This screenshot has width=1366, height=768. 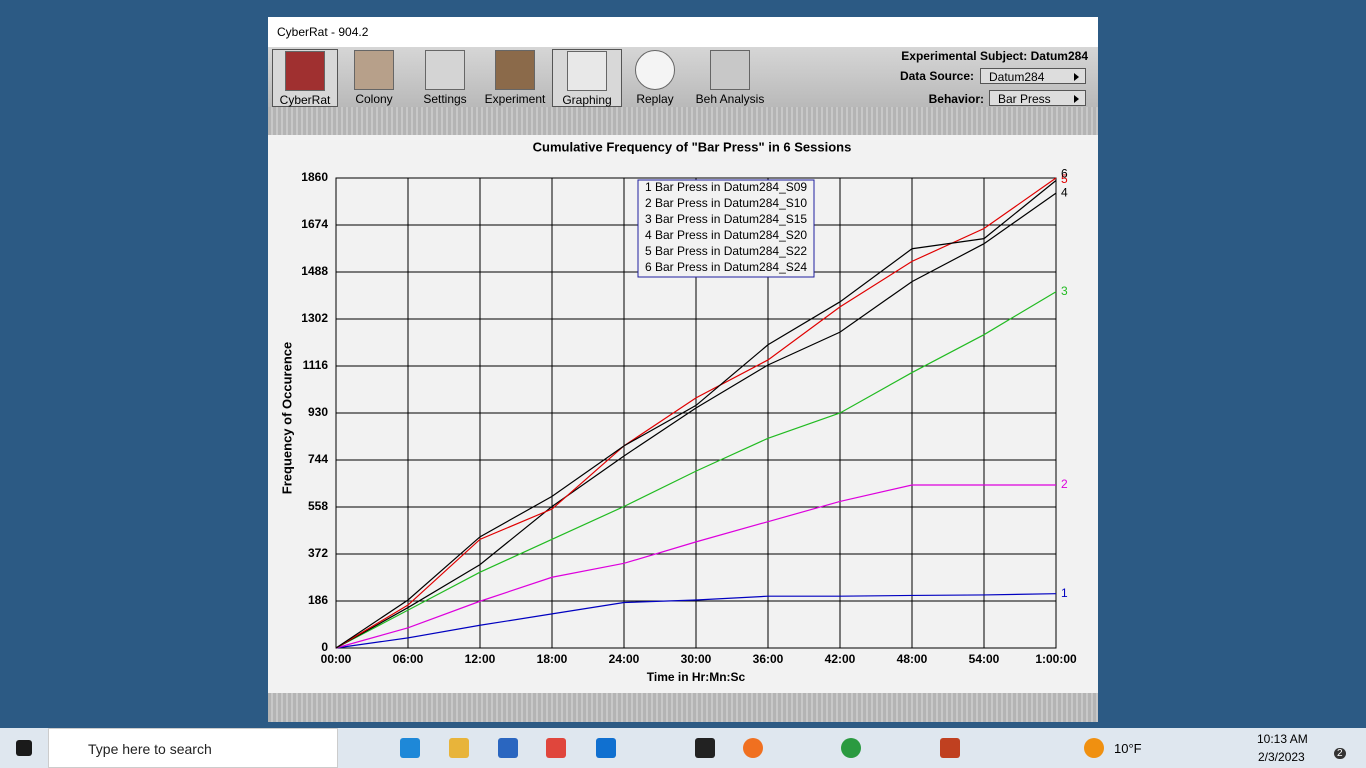 What do you see at coordinates (314, 271) in the screenshot?
I see `y-tick-label: 1488` at bounding box center [314, 271].